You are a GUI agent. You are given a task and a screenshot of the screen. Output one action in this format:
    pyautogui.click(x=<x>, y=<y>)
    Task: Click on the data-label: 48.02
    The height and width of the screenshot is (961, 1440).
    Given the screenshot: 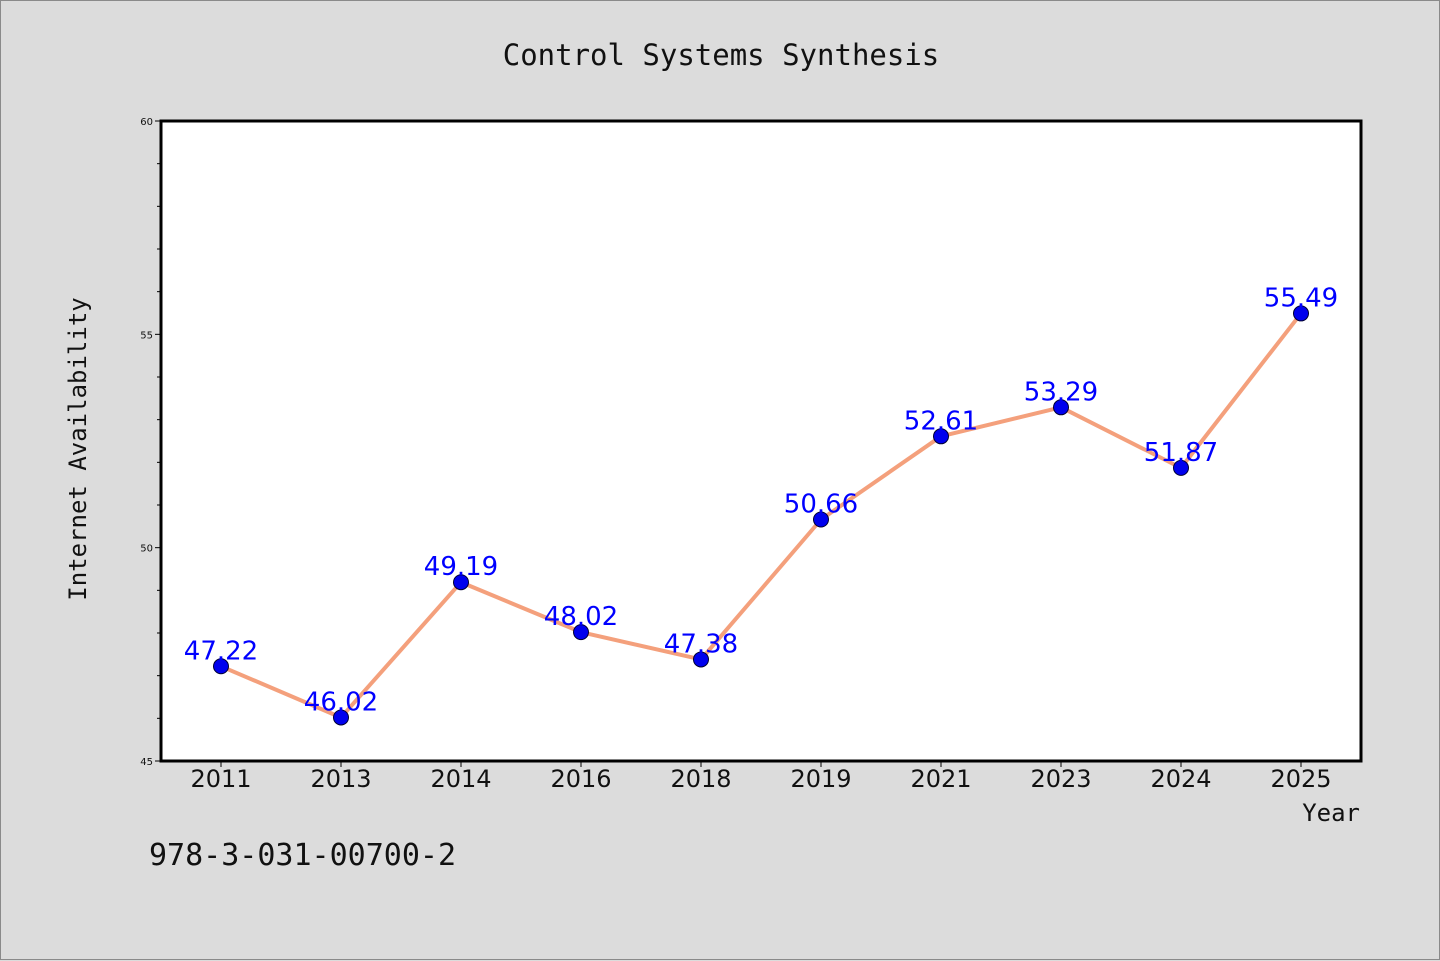 What is the action you would take?
    pyautogui.click(x=581, y=617)
    